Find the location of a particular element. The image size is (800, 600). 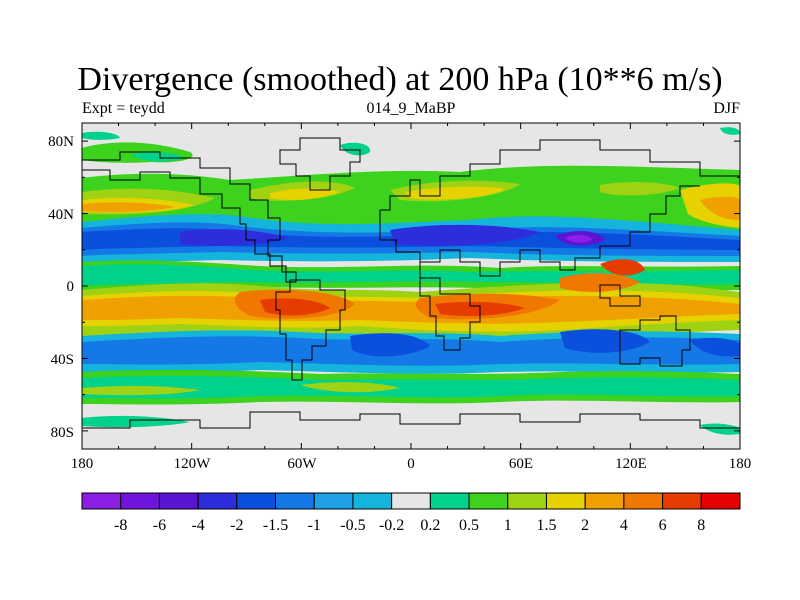

colorbar-label: 1.5 is located at coordinates (546, 525).